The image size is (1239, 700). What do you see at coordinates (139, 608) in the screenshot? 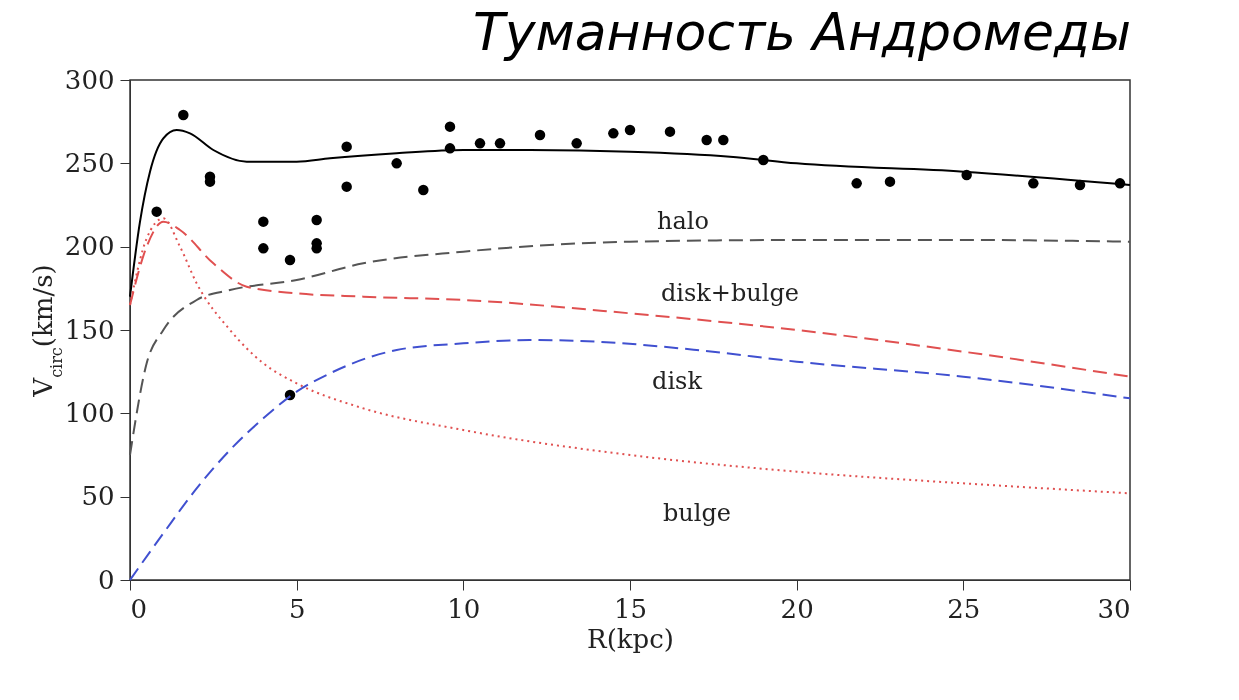
I see `x-tick-label: 0` at bounding box center [139, 608].